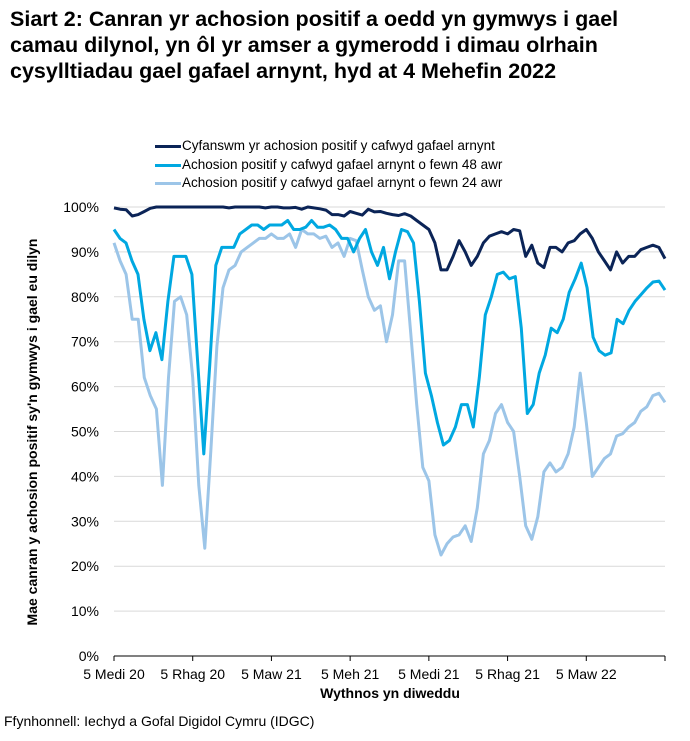  Describe the element at coordinates (192, 674) in the screenshot. I see `x-tick-label: 5 Rhag 20` at that location.